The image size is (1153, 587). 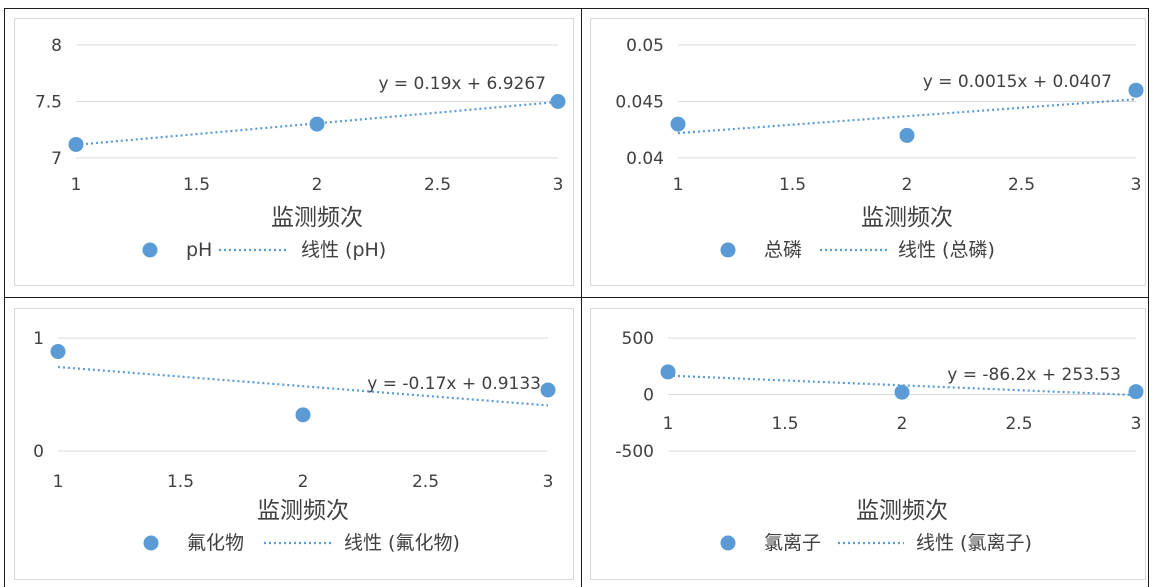 I want to click on legend-trendline-label: 线性 (氯离子), so click(x=974, y=543).